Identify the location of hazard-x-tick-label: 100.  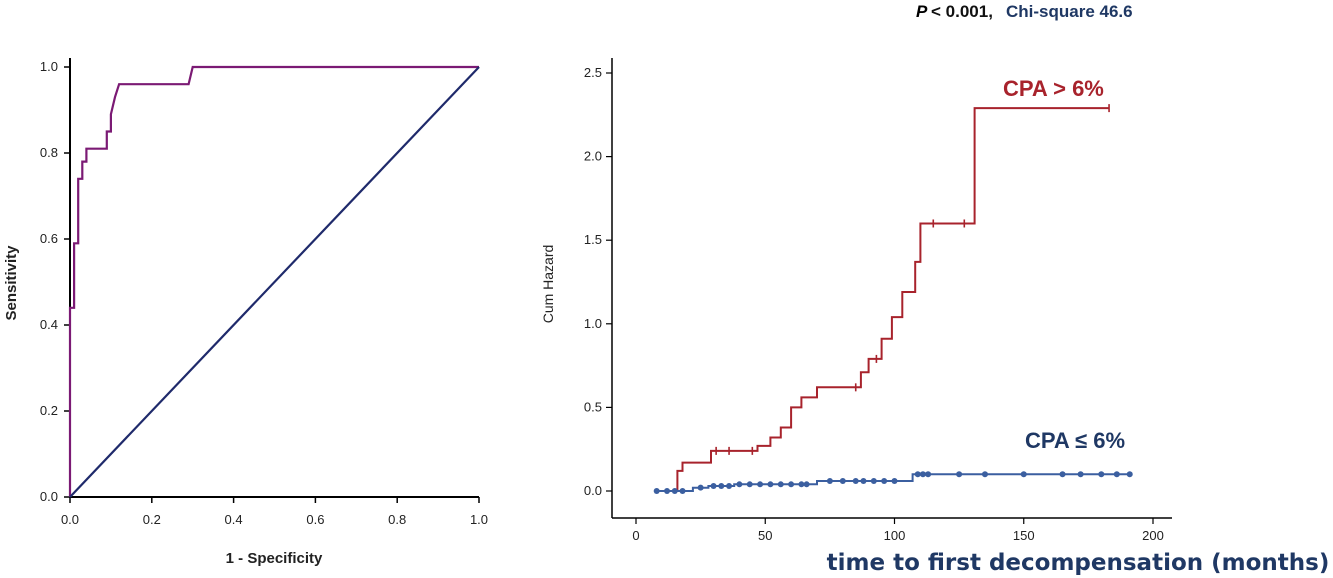
(895, 535).